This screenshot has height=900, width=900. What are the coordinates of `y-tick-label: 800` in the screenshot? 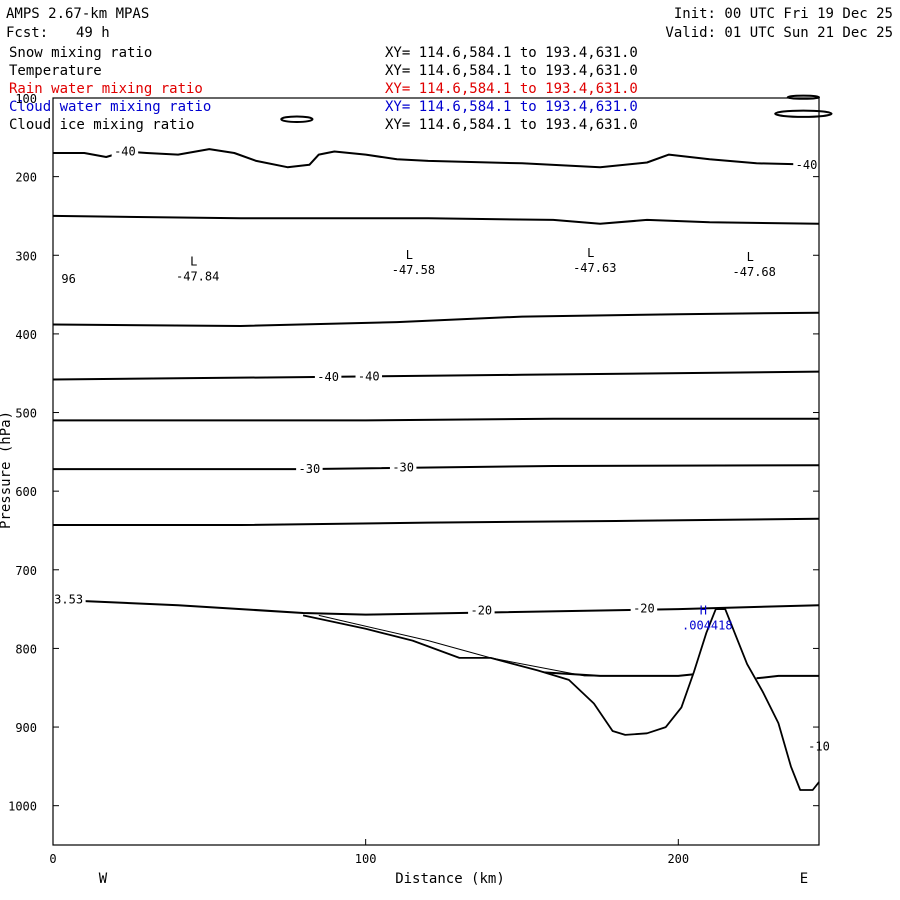 It's located at (26, 649).